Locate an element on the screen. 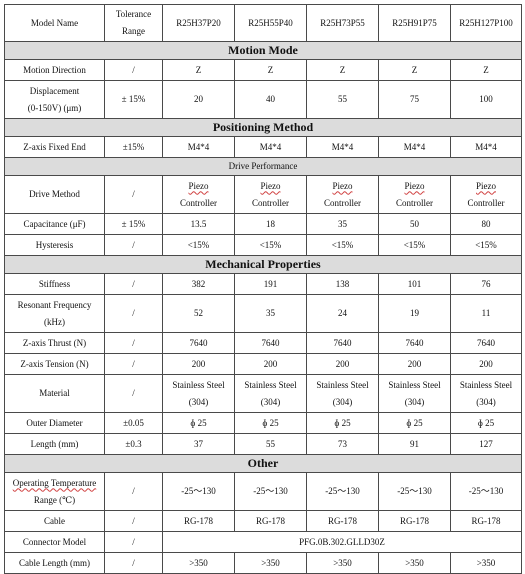  row-label: Outer Diameter is located at coordinates (54, 423).